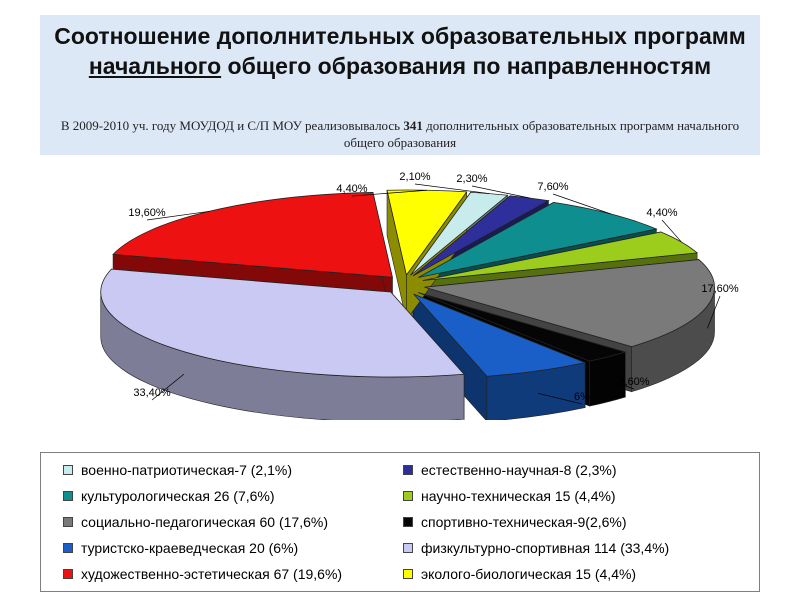  I want to click on legend-label-8: художественно-эстетическая 67 (19,6%), so click(212, 574).